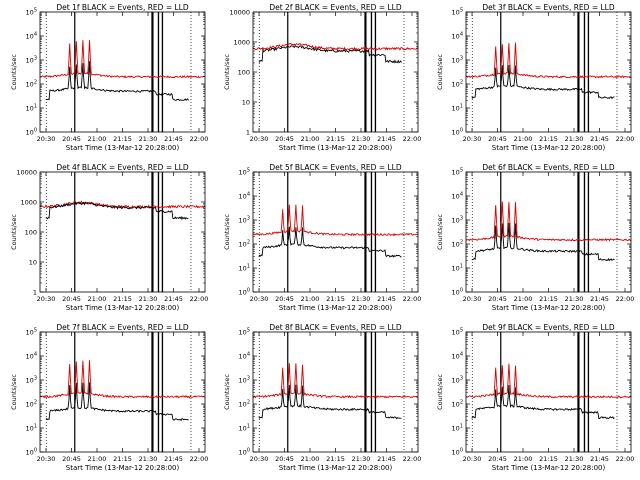  Describe the element at coordinates (548, 167) in the screenshot. I see `panel-title: Det 6f BLACK = Events, RED = LLD` at that location.